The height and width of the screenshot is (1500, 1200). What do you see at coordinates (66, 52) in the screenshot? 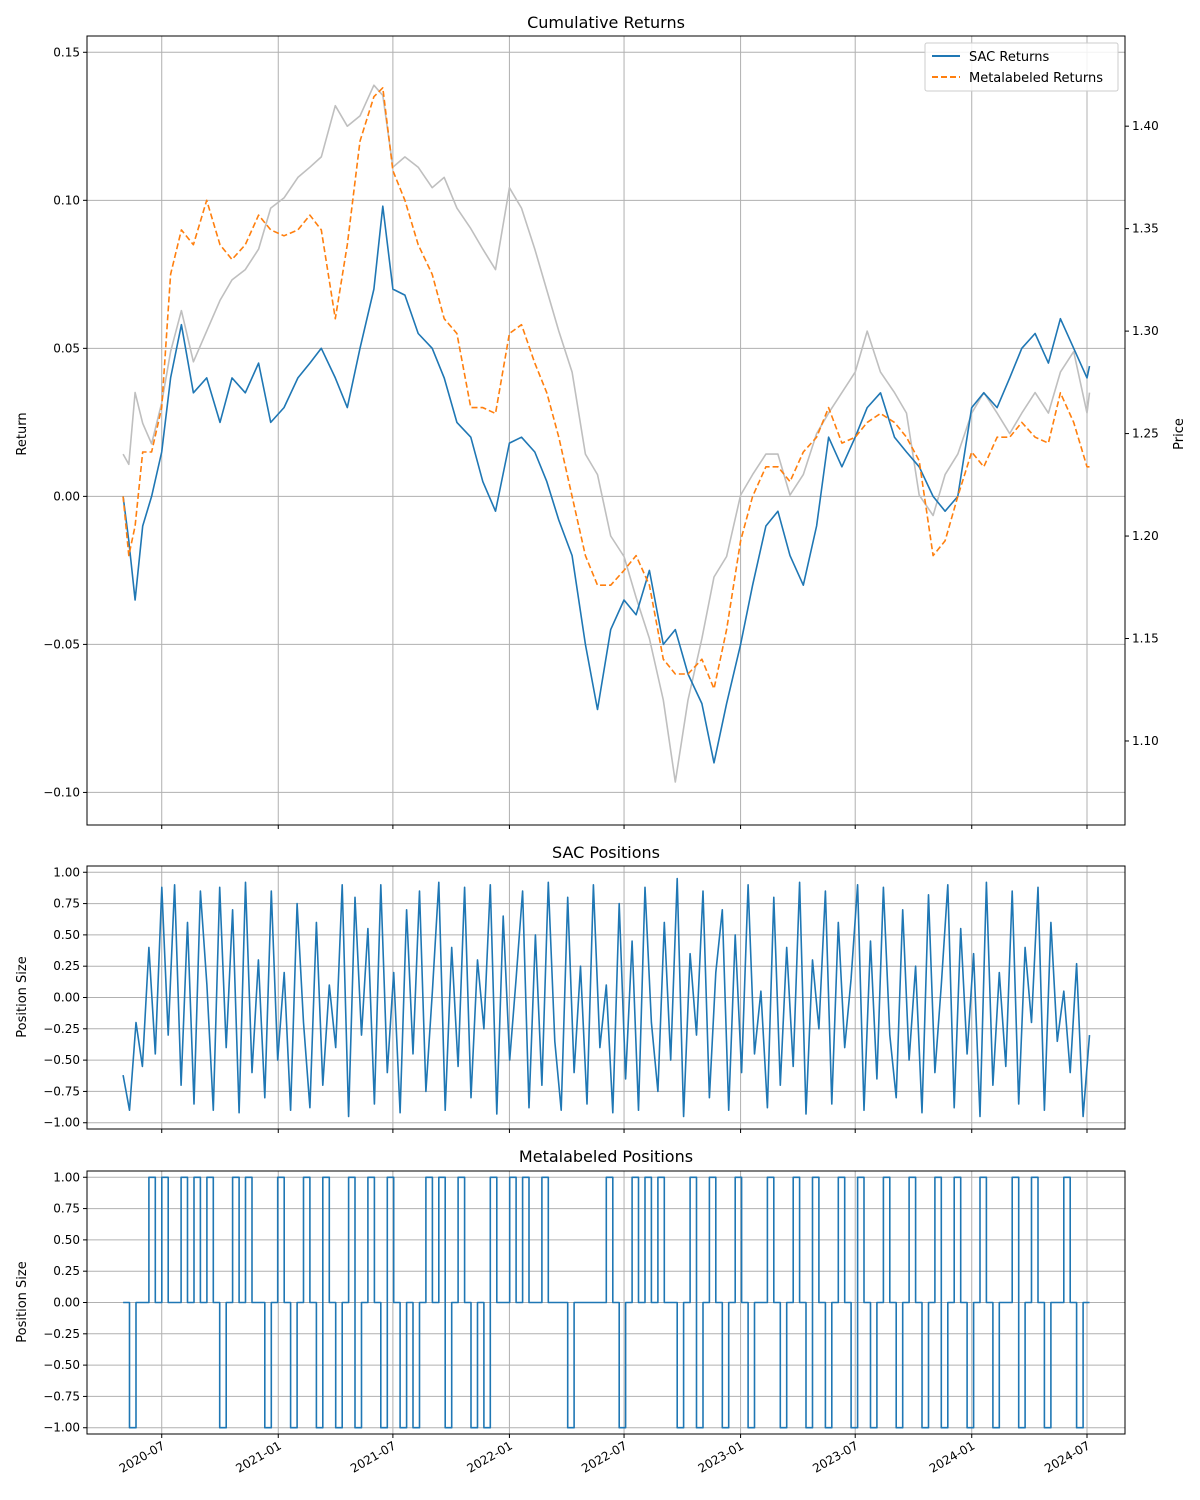
I see `y-tick-label: 0.15` at bounding box center [66, 52].